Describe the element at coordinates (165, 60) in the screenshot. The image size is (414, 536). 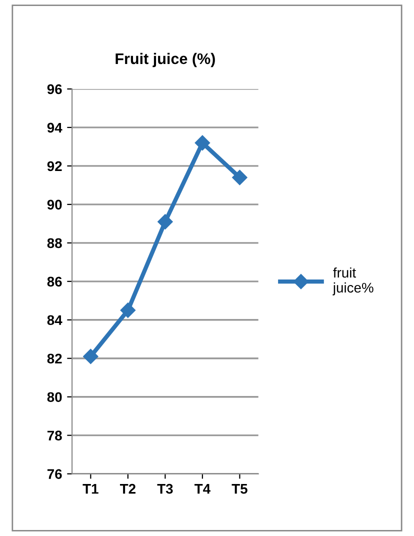
I see `chart-title: Fruit juice (%)` at that location.